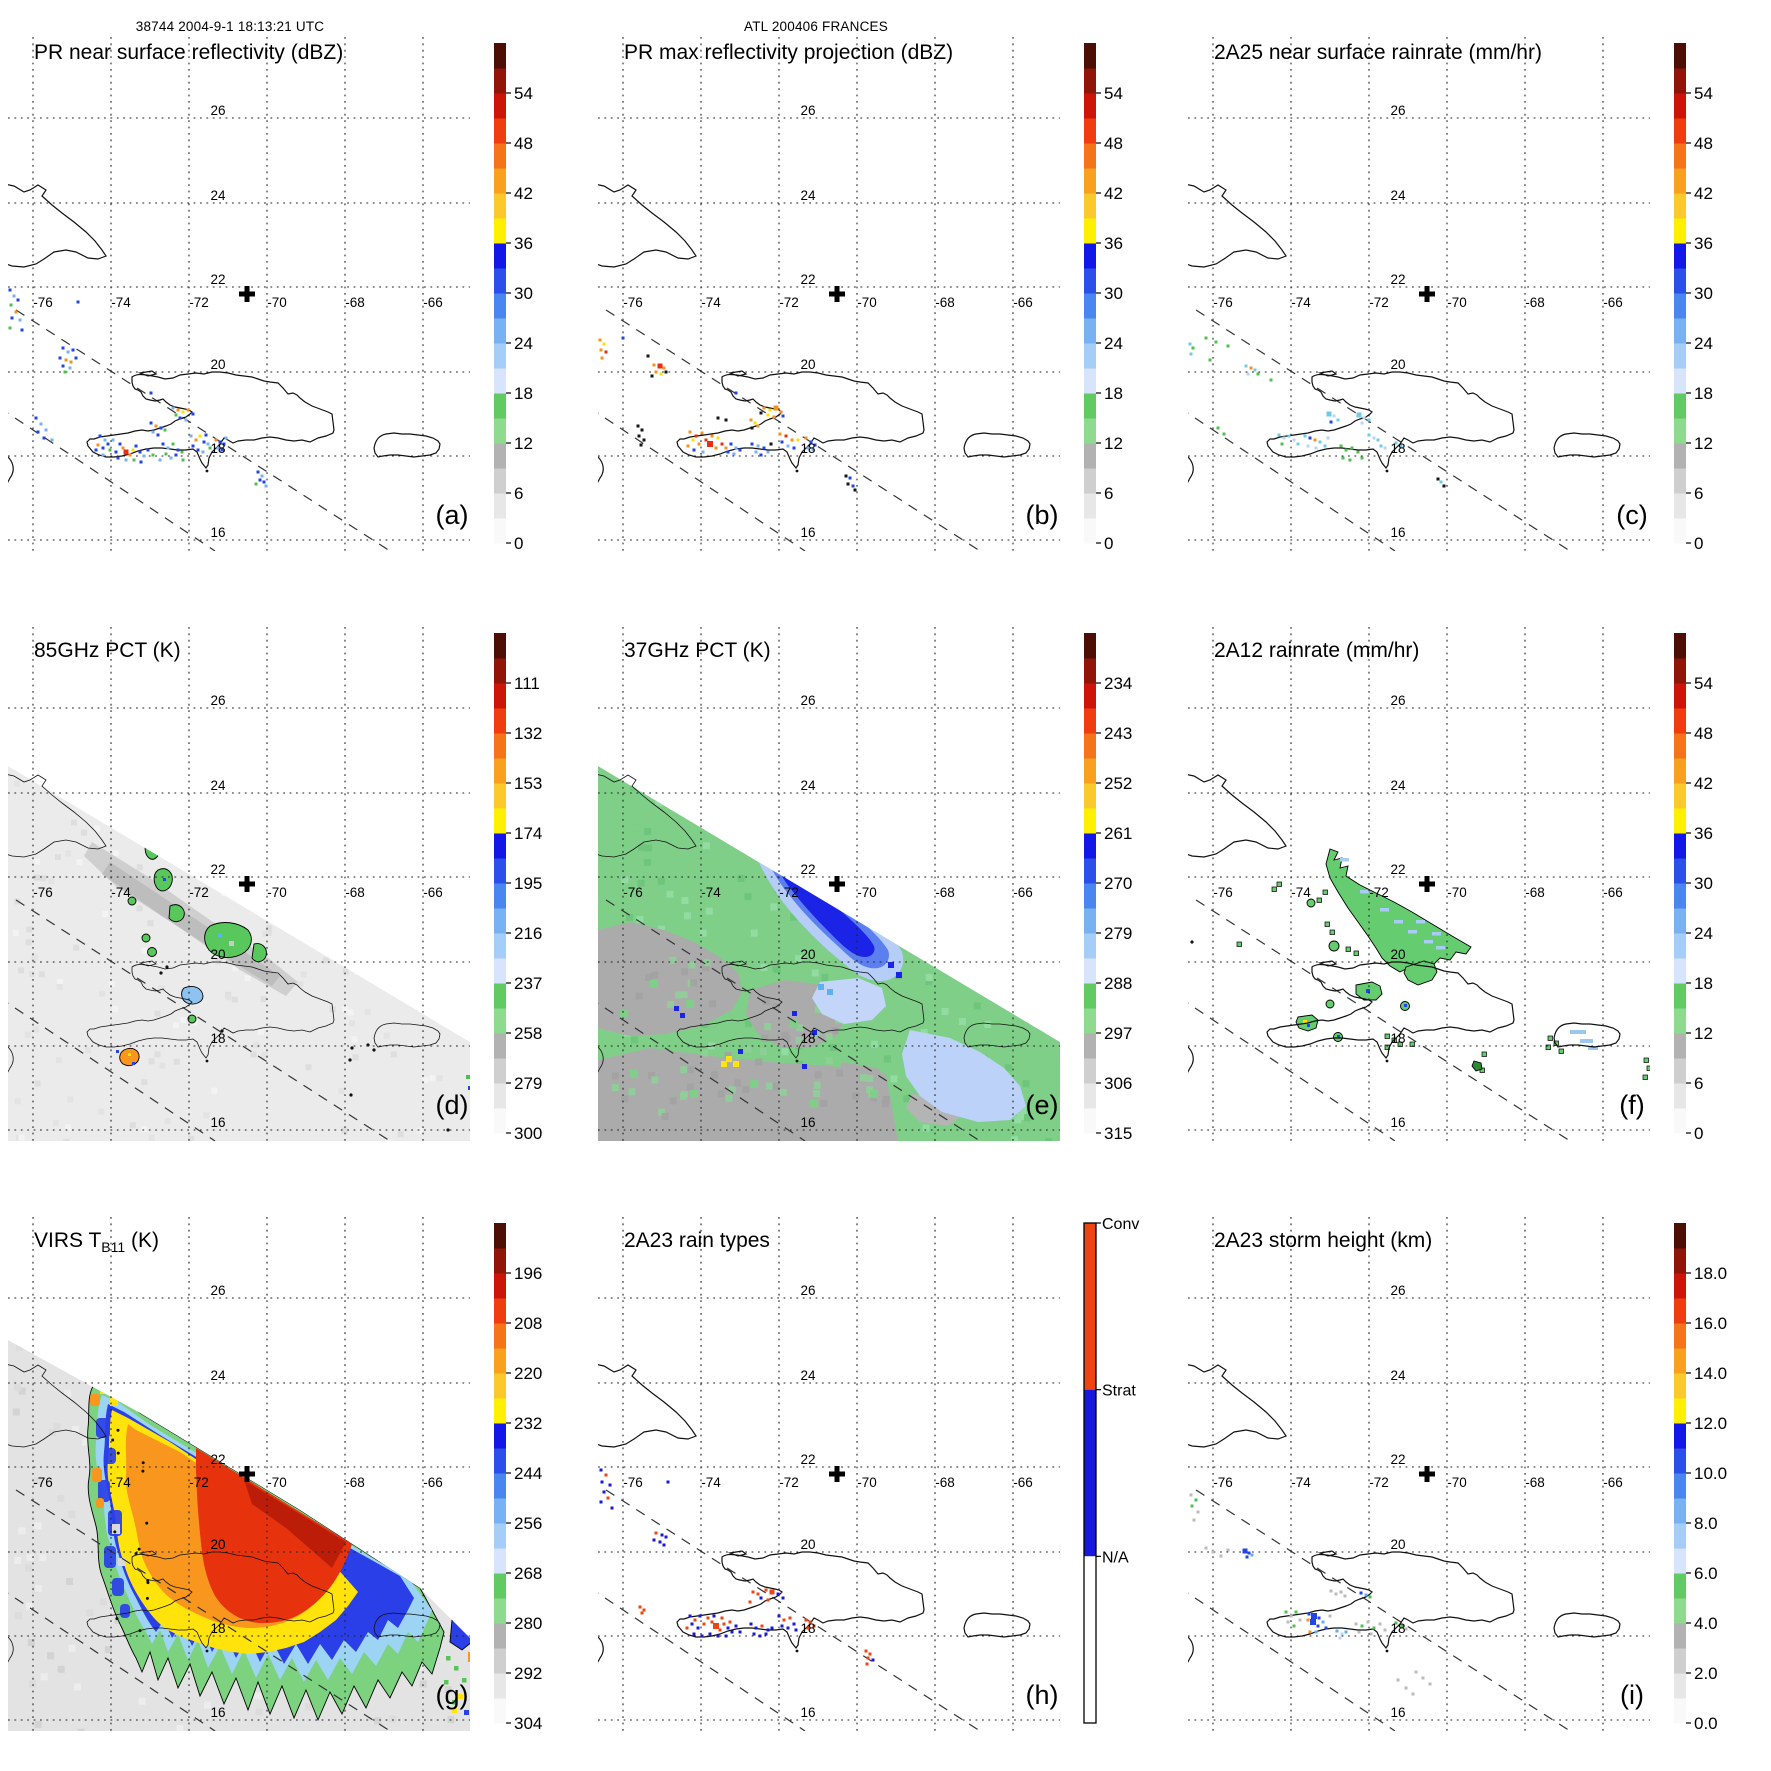 The image size is (1771, 1771). Describe the element at coordinates (727, 414) in the screenshot. I see `rain-cells` at that location.